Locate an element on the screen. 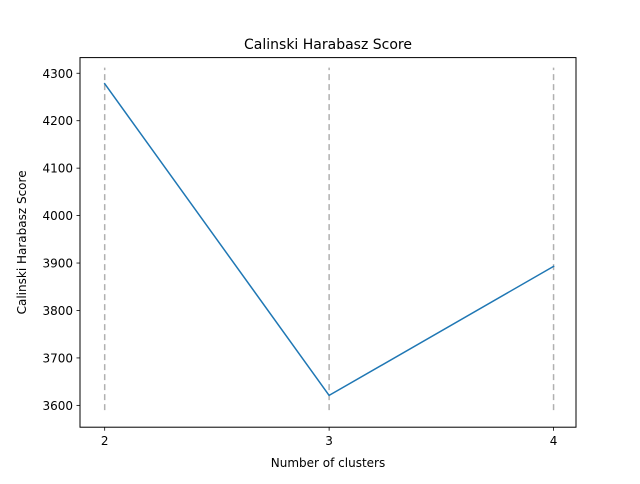 This screenshot has width=640, height=484. y-tick-label-3700: 3700 is located at coordinates (57, 358).